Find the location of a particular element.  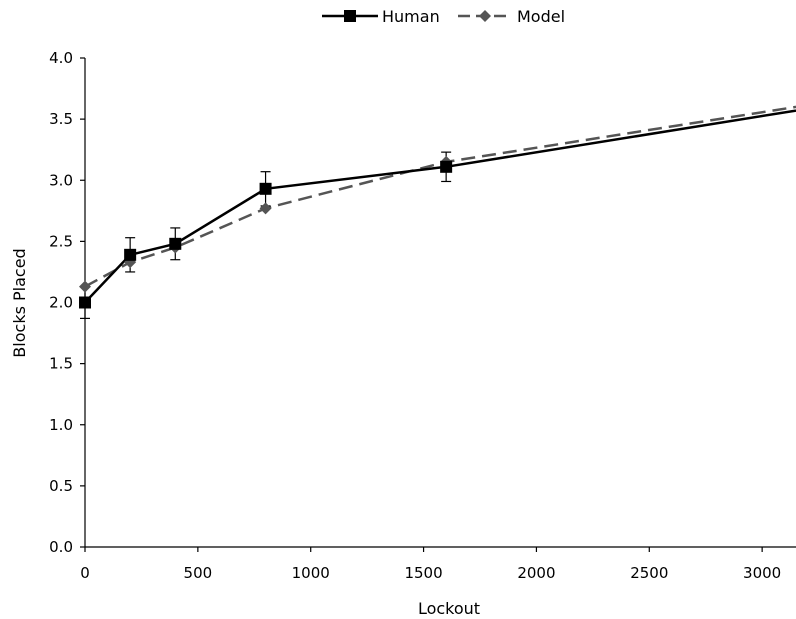

legend: Human Model is located at coordinates (443, 16).